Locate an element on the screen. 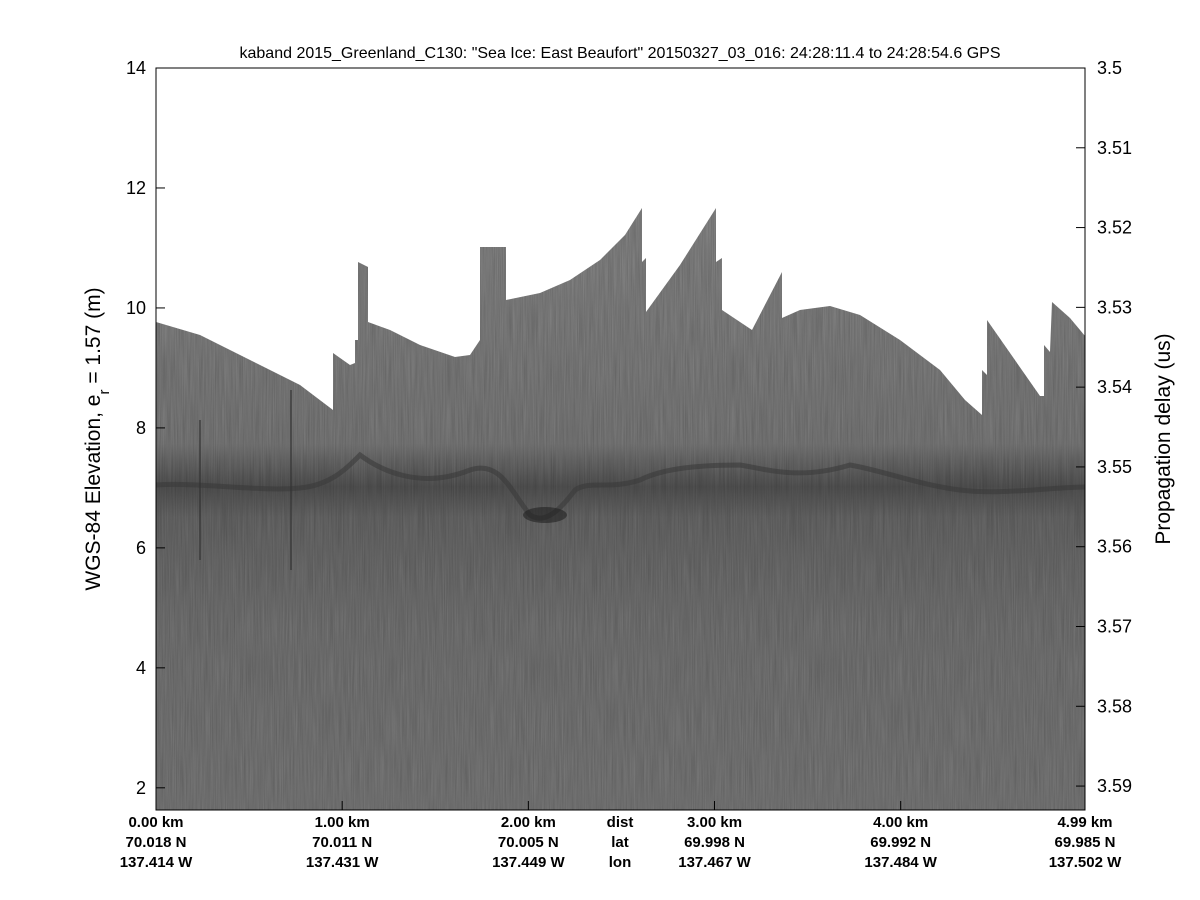 This screenshot has height=900, width=1200. x-tick-label: 3.00 km is located at coordinates (714, 822).